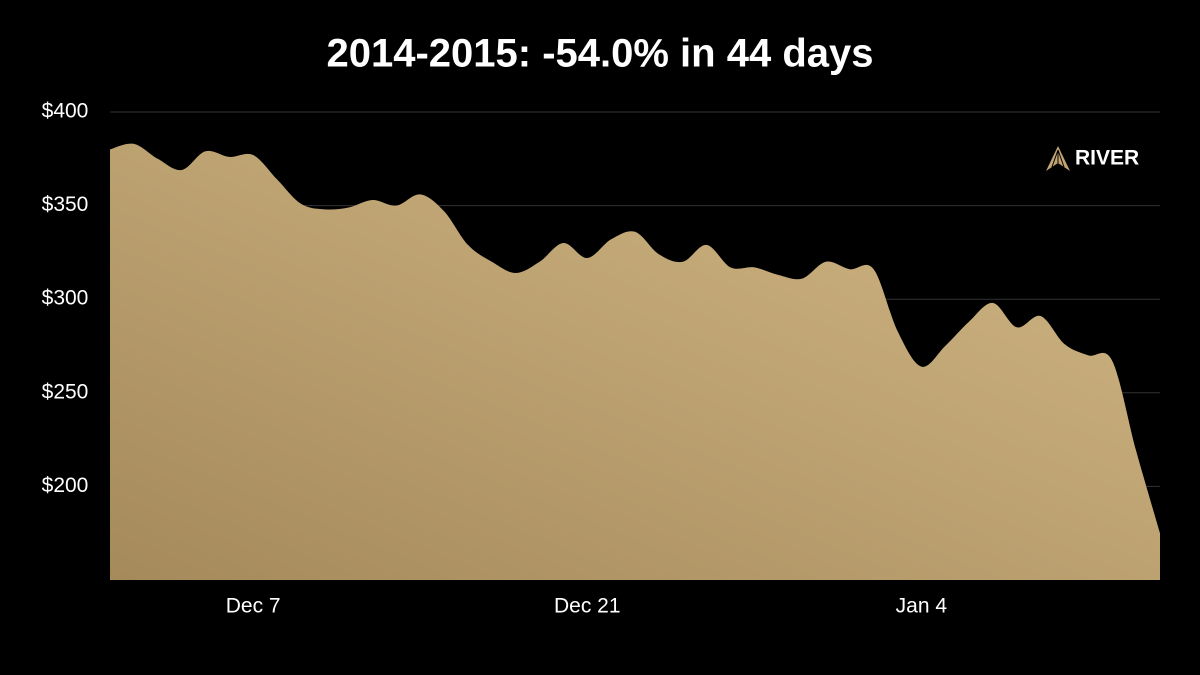  Describe the element at coordinates (1107, 158) in the screenshot. I see `logo-text: RIVER` at that location.